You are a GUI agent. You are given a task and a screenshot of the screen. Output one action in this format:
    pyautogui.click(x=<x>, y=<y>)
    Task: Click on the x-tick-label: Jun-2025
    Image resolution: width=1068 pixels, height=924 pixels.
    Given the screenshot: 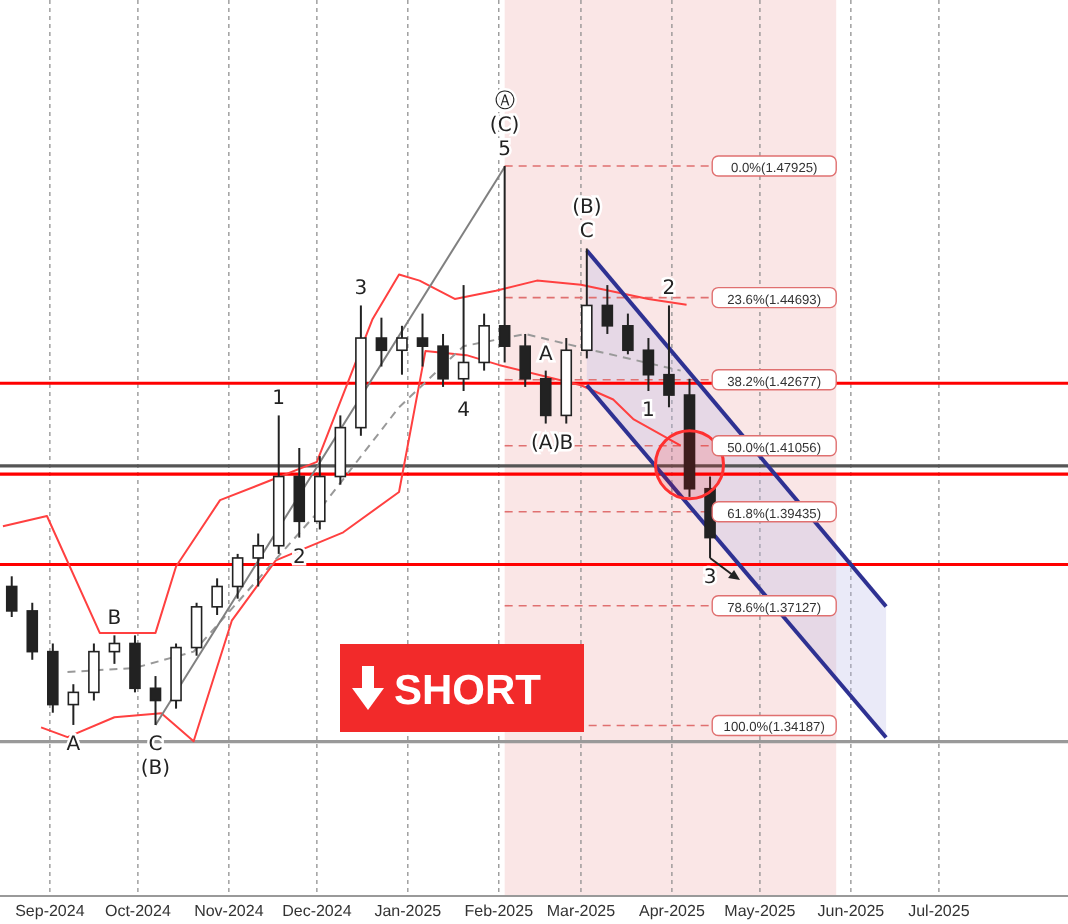 What is the action you would take?
    pyautogui.click(x=851, y=911)
    